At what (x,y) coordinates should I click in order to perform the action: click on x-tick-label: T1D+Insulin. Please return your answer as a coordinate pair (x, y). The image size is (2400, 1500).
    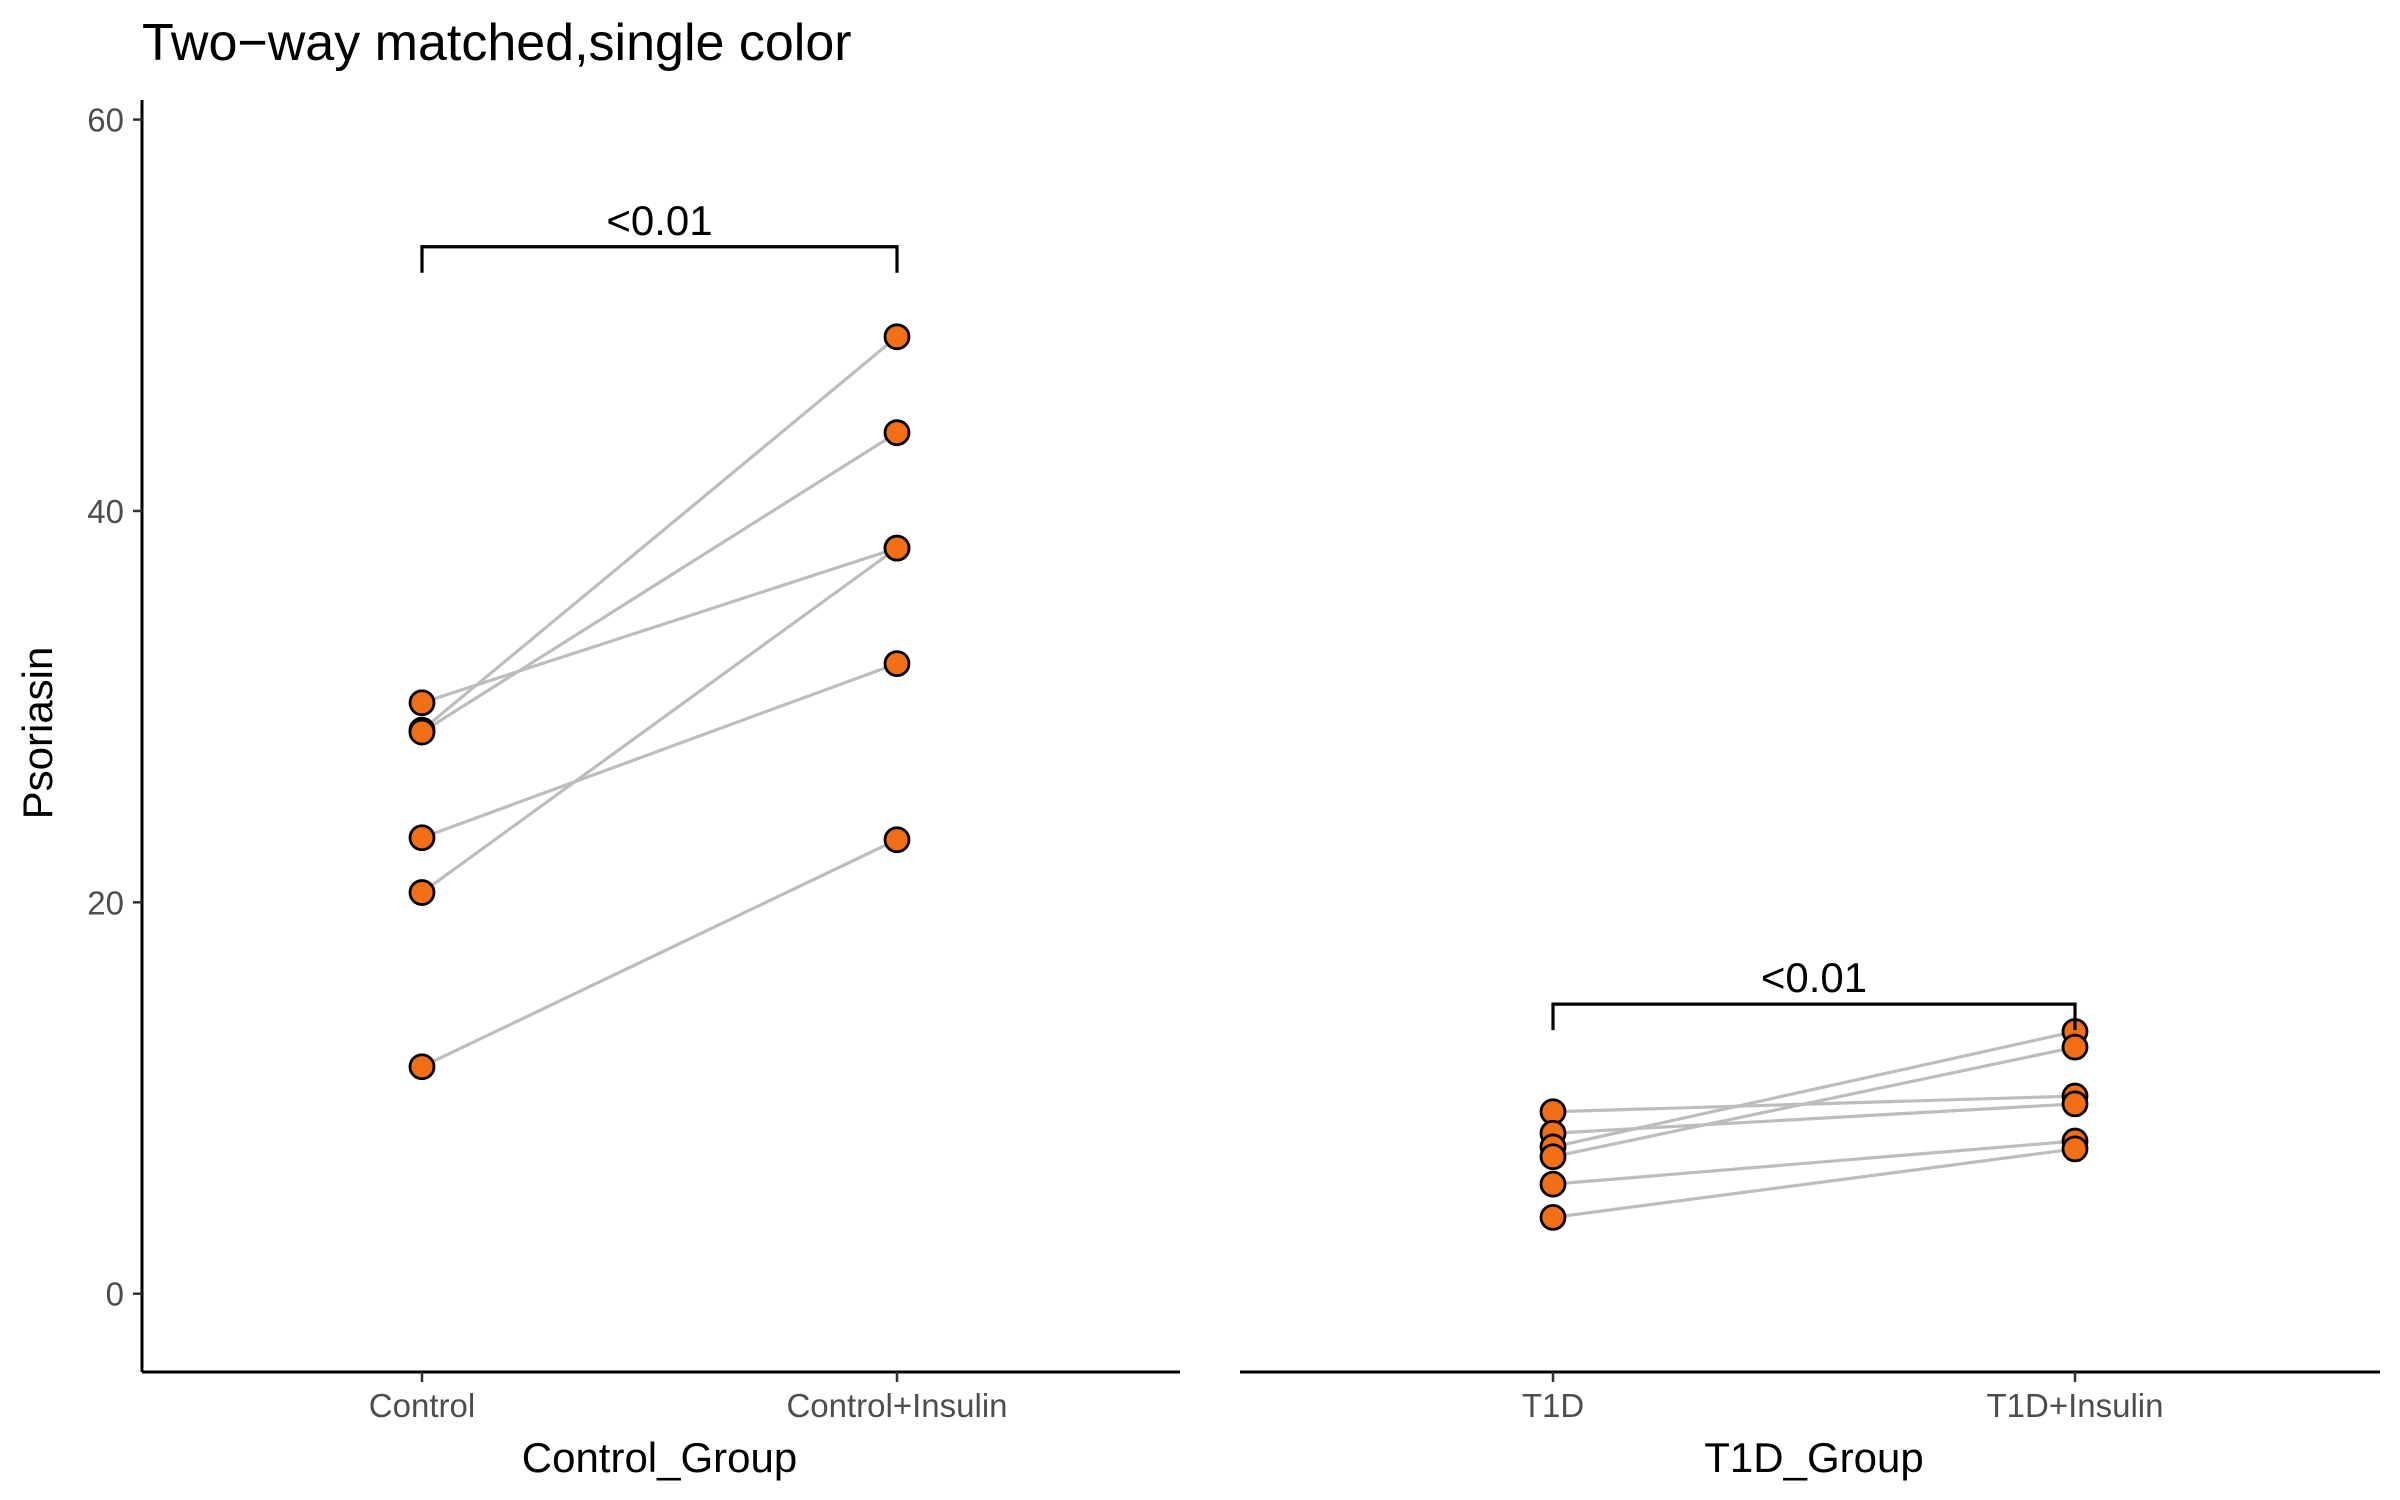
    Looking at the image, I should click on (2074, 1405).